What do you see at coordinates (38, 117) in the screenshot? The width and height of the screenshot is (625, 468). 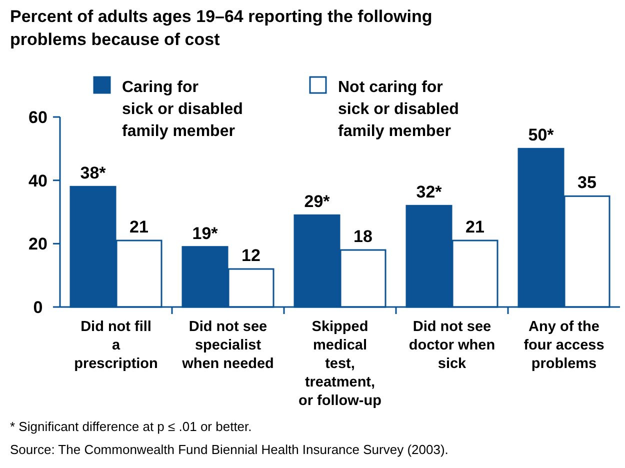 I see `y-tick-label: 60` at bounding box center [38, 117].